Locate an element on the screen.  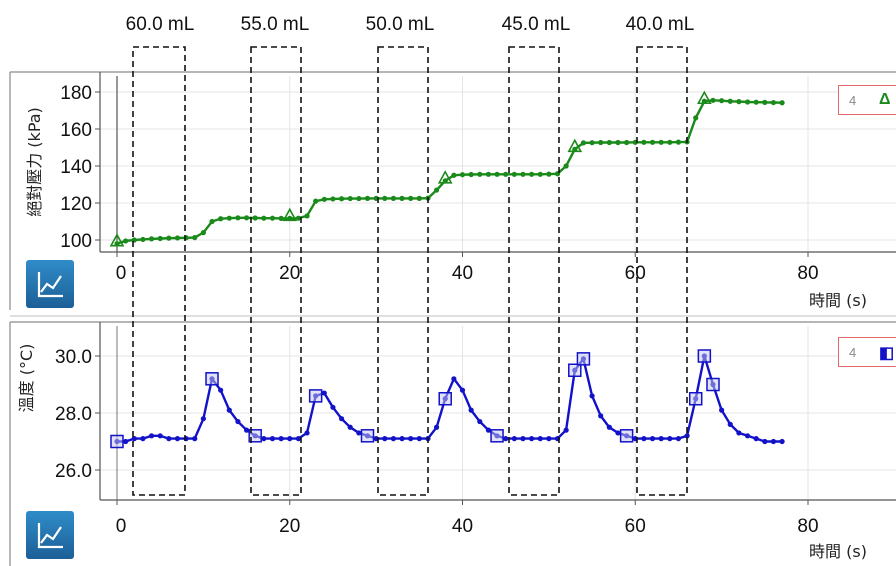
pressure-xtick-label-0: 0 is located at coordinates (121, 273).